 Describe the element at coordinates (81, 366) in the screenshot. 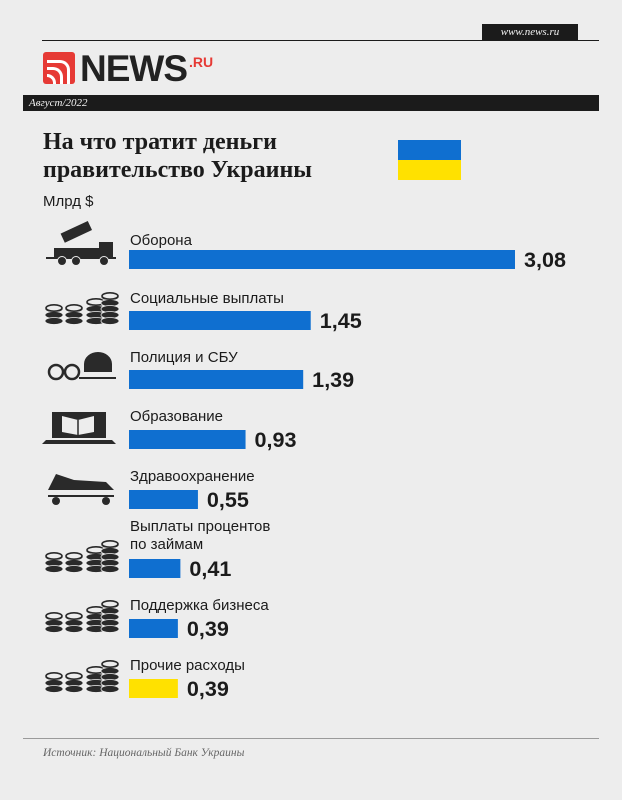

I see `handcuffs-helmet-icon` at that location.